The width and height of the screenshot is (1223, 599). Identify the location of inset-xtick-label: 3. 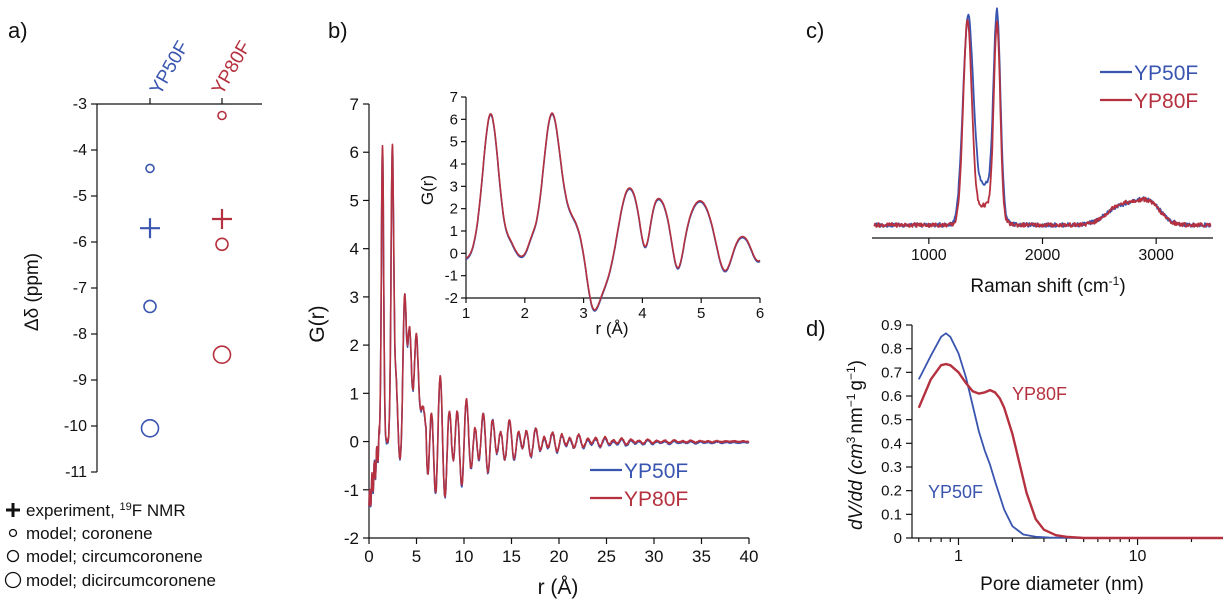
(583, 313).